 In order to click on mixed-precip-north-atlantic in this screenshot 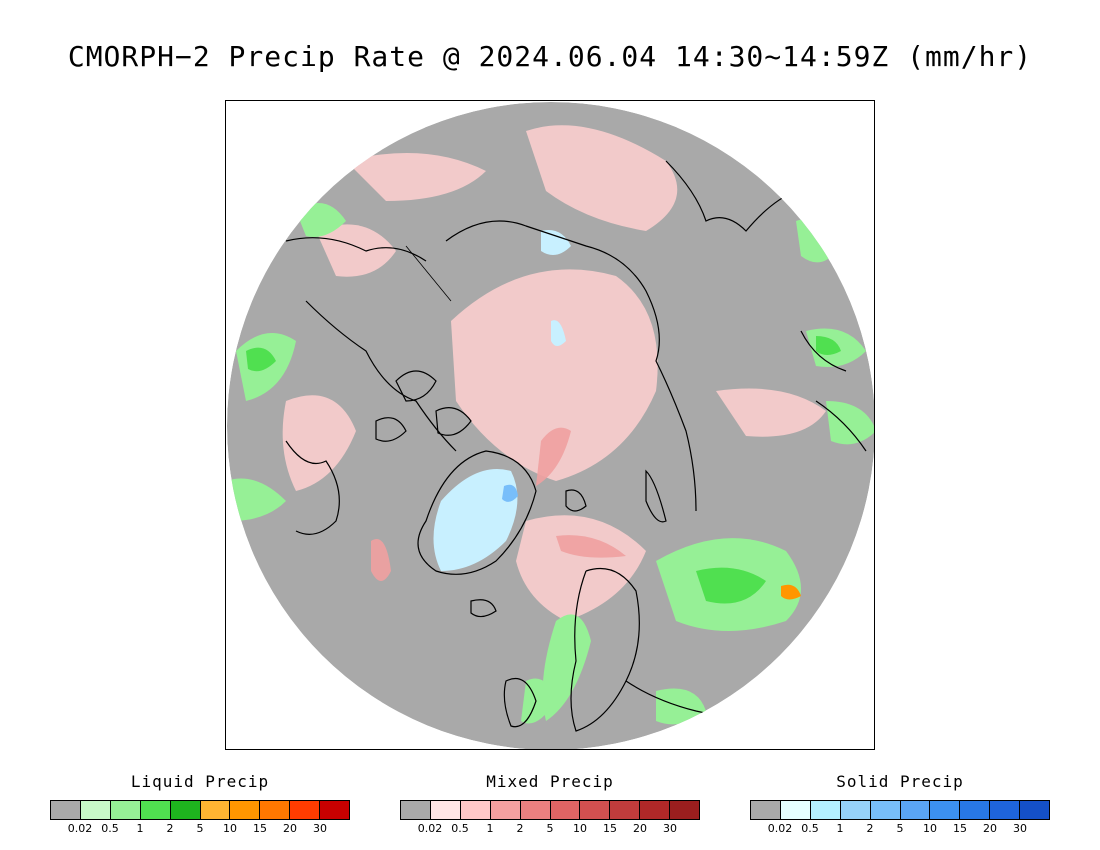, I will do `click(581, 568)`.